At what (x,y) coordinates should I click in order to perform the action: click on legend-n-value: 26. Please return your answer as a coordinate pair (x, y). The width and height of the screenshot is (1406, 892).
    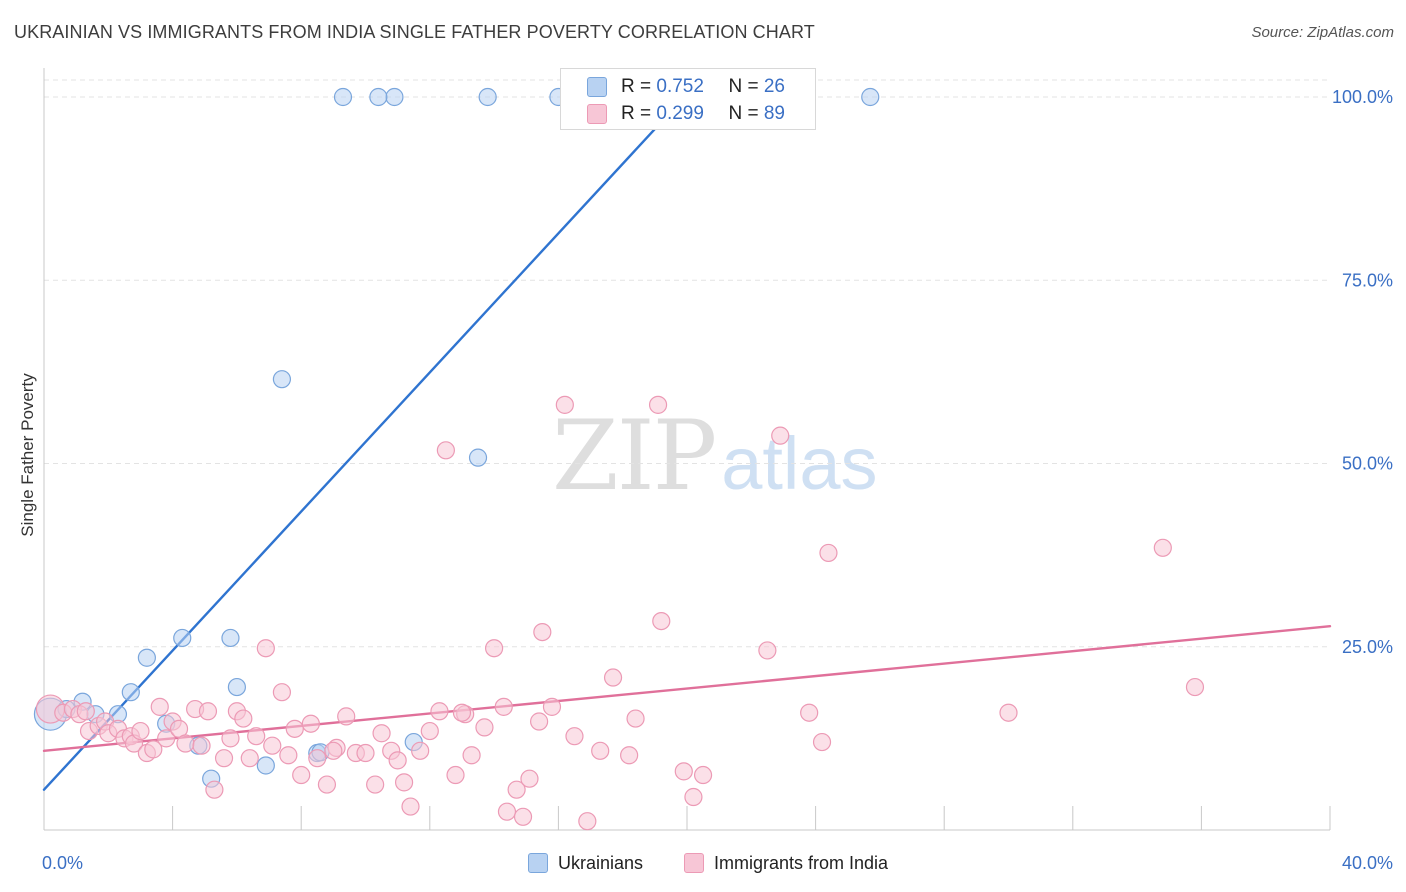
    Looking at the image, I should click on (774, 86).